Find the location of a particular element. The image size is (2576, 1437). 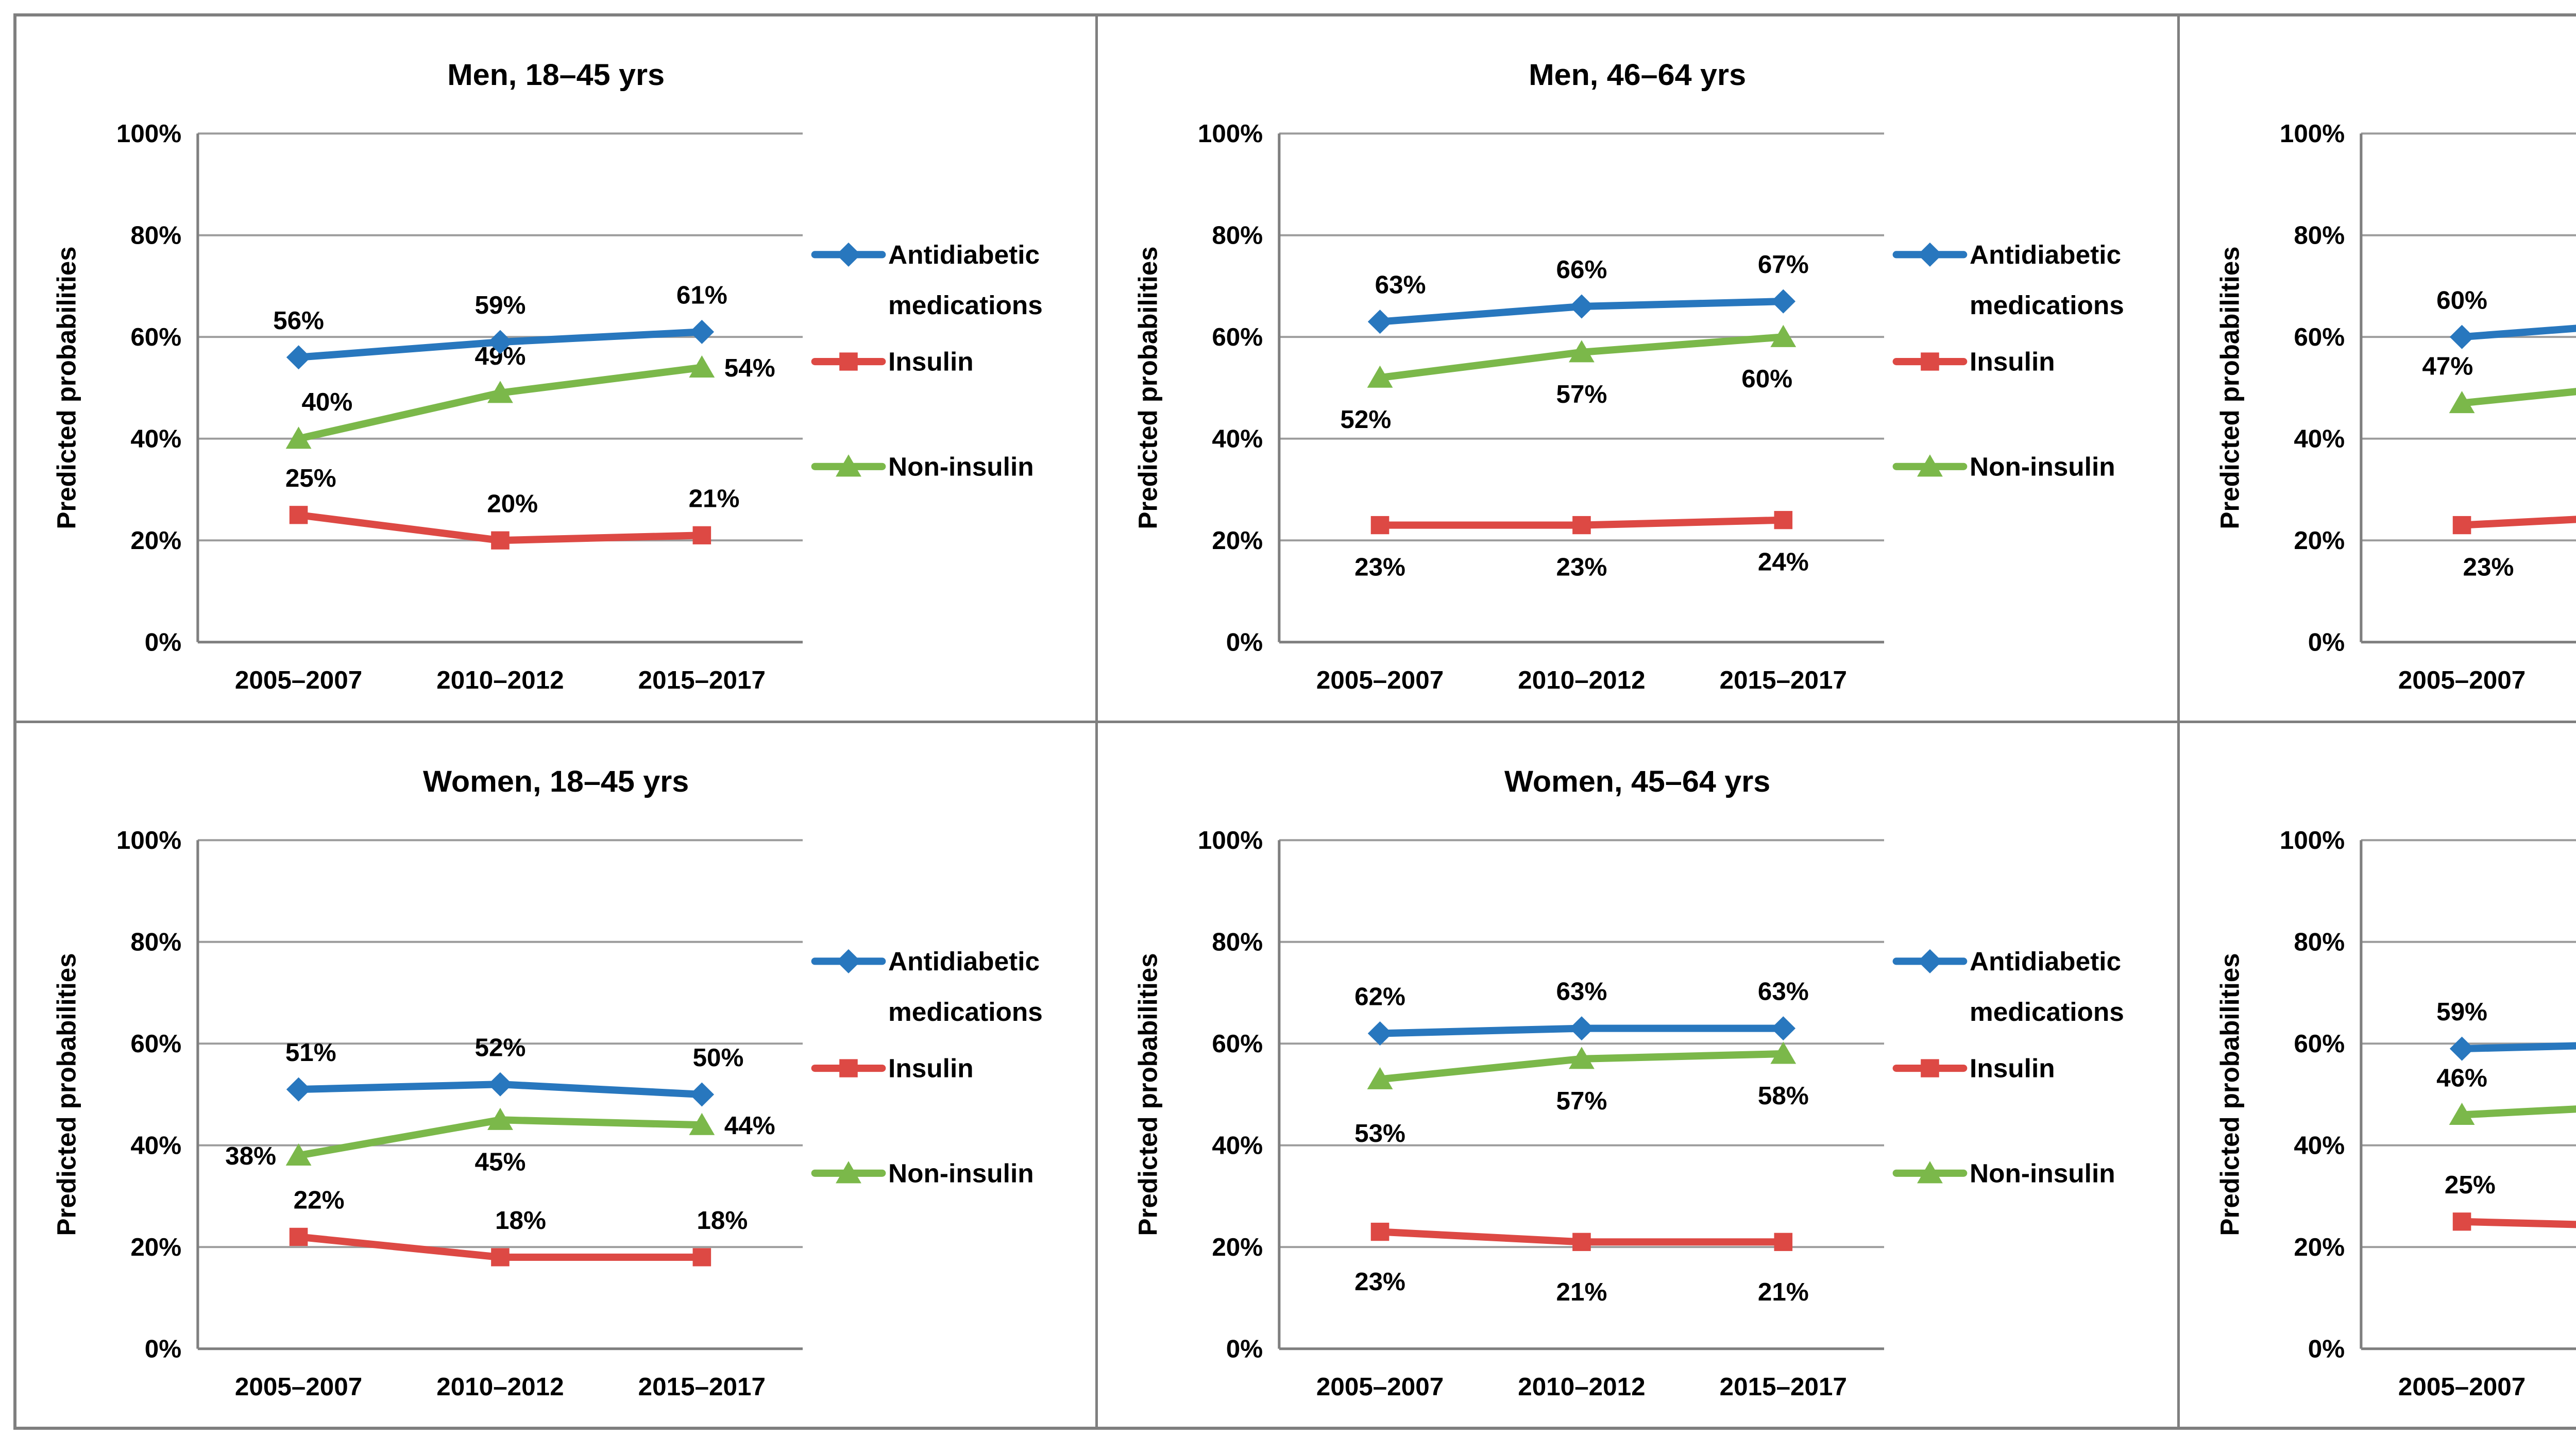

data-label: 50% is located at coordinates (718, 1057).